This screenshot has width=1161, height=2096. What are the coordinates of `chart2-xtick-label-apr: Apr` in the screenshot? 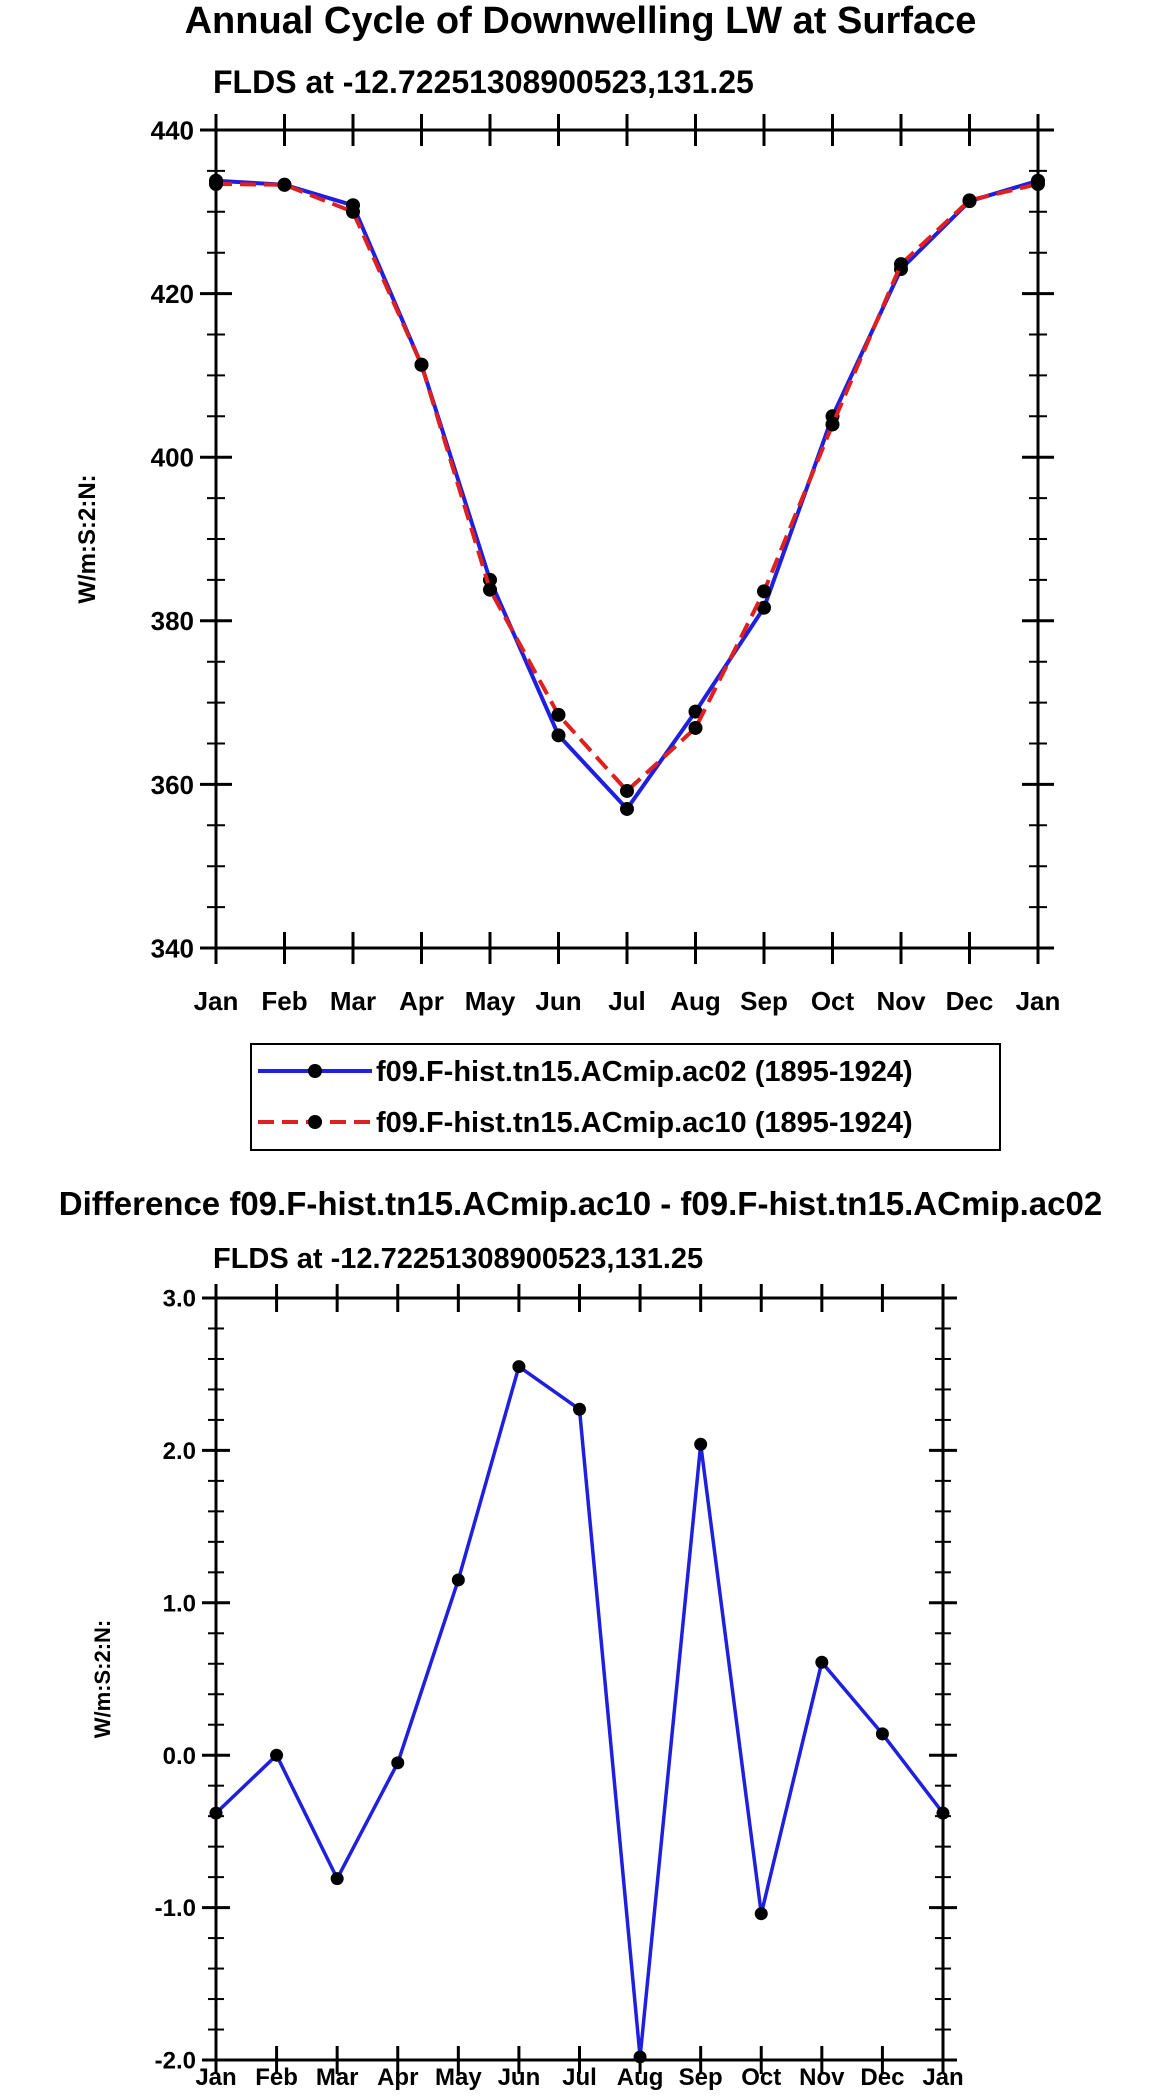 It's located at (397, 2077).